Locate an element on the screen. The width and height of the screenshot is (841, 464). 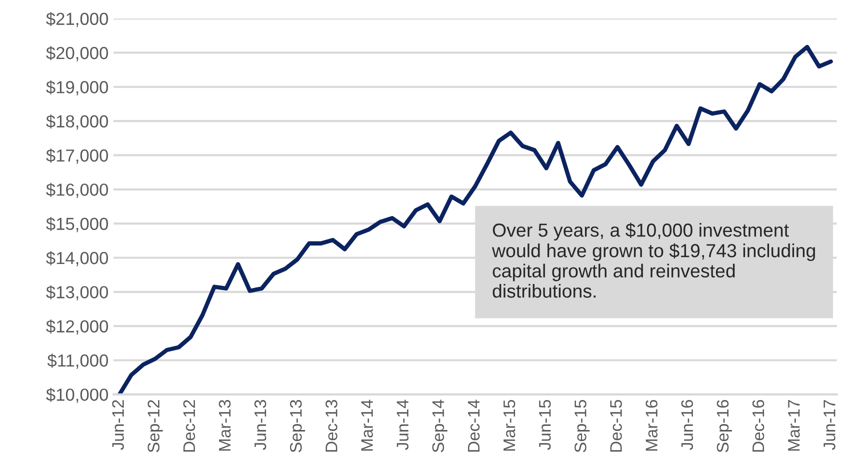
x-tick-label: Sep-12 is located at coordinates (155, 426).